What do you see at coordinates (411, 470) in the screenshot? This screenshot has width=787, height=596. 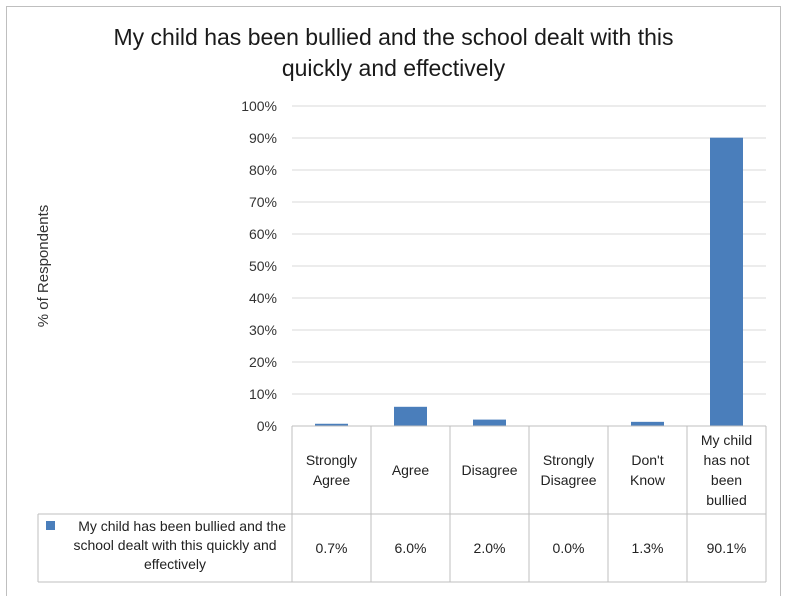 I see `category-label: Agree` at bounding box center [411, 470].